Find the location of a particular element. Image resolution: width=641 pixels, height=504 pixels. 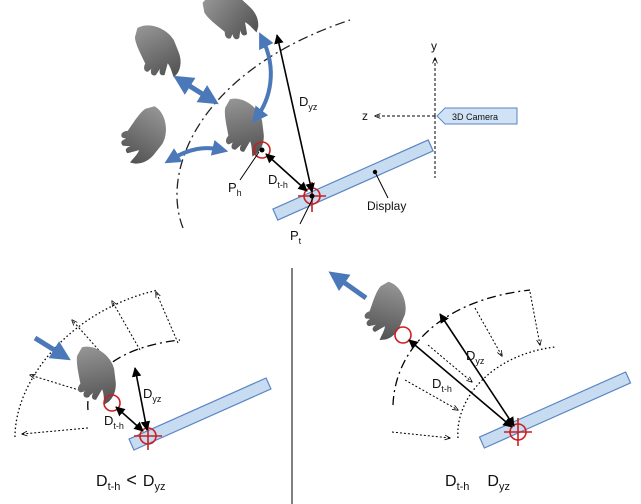

outer-boundary-arc is located at coordinates (461, 347).